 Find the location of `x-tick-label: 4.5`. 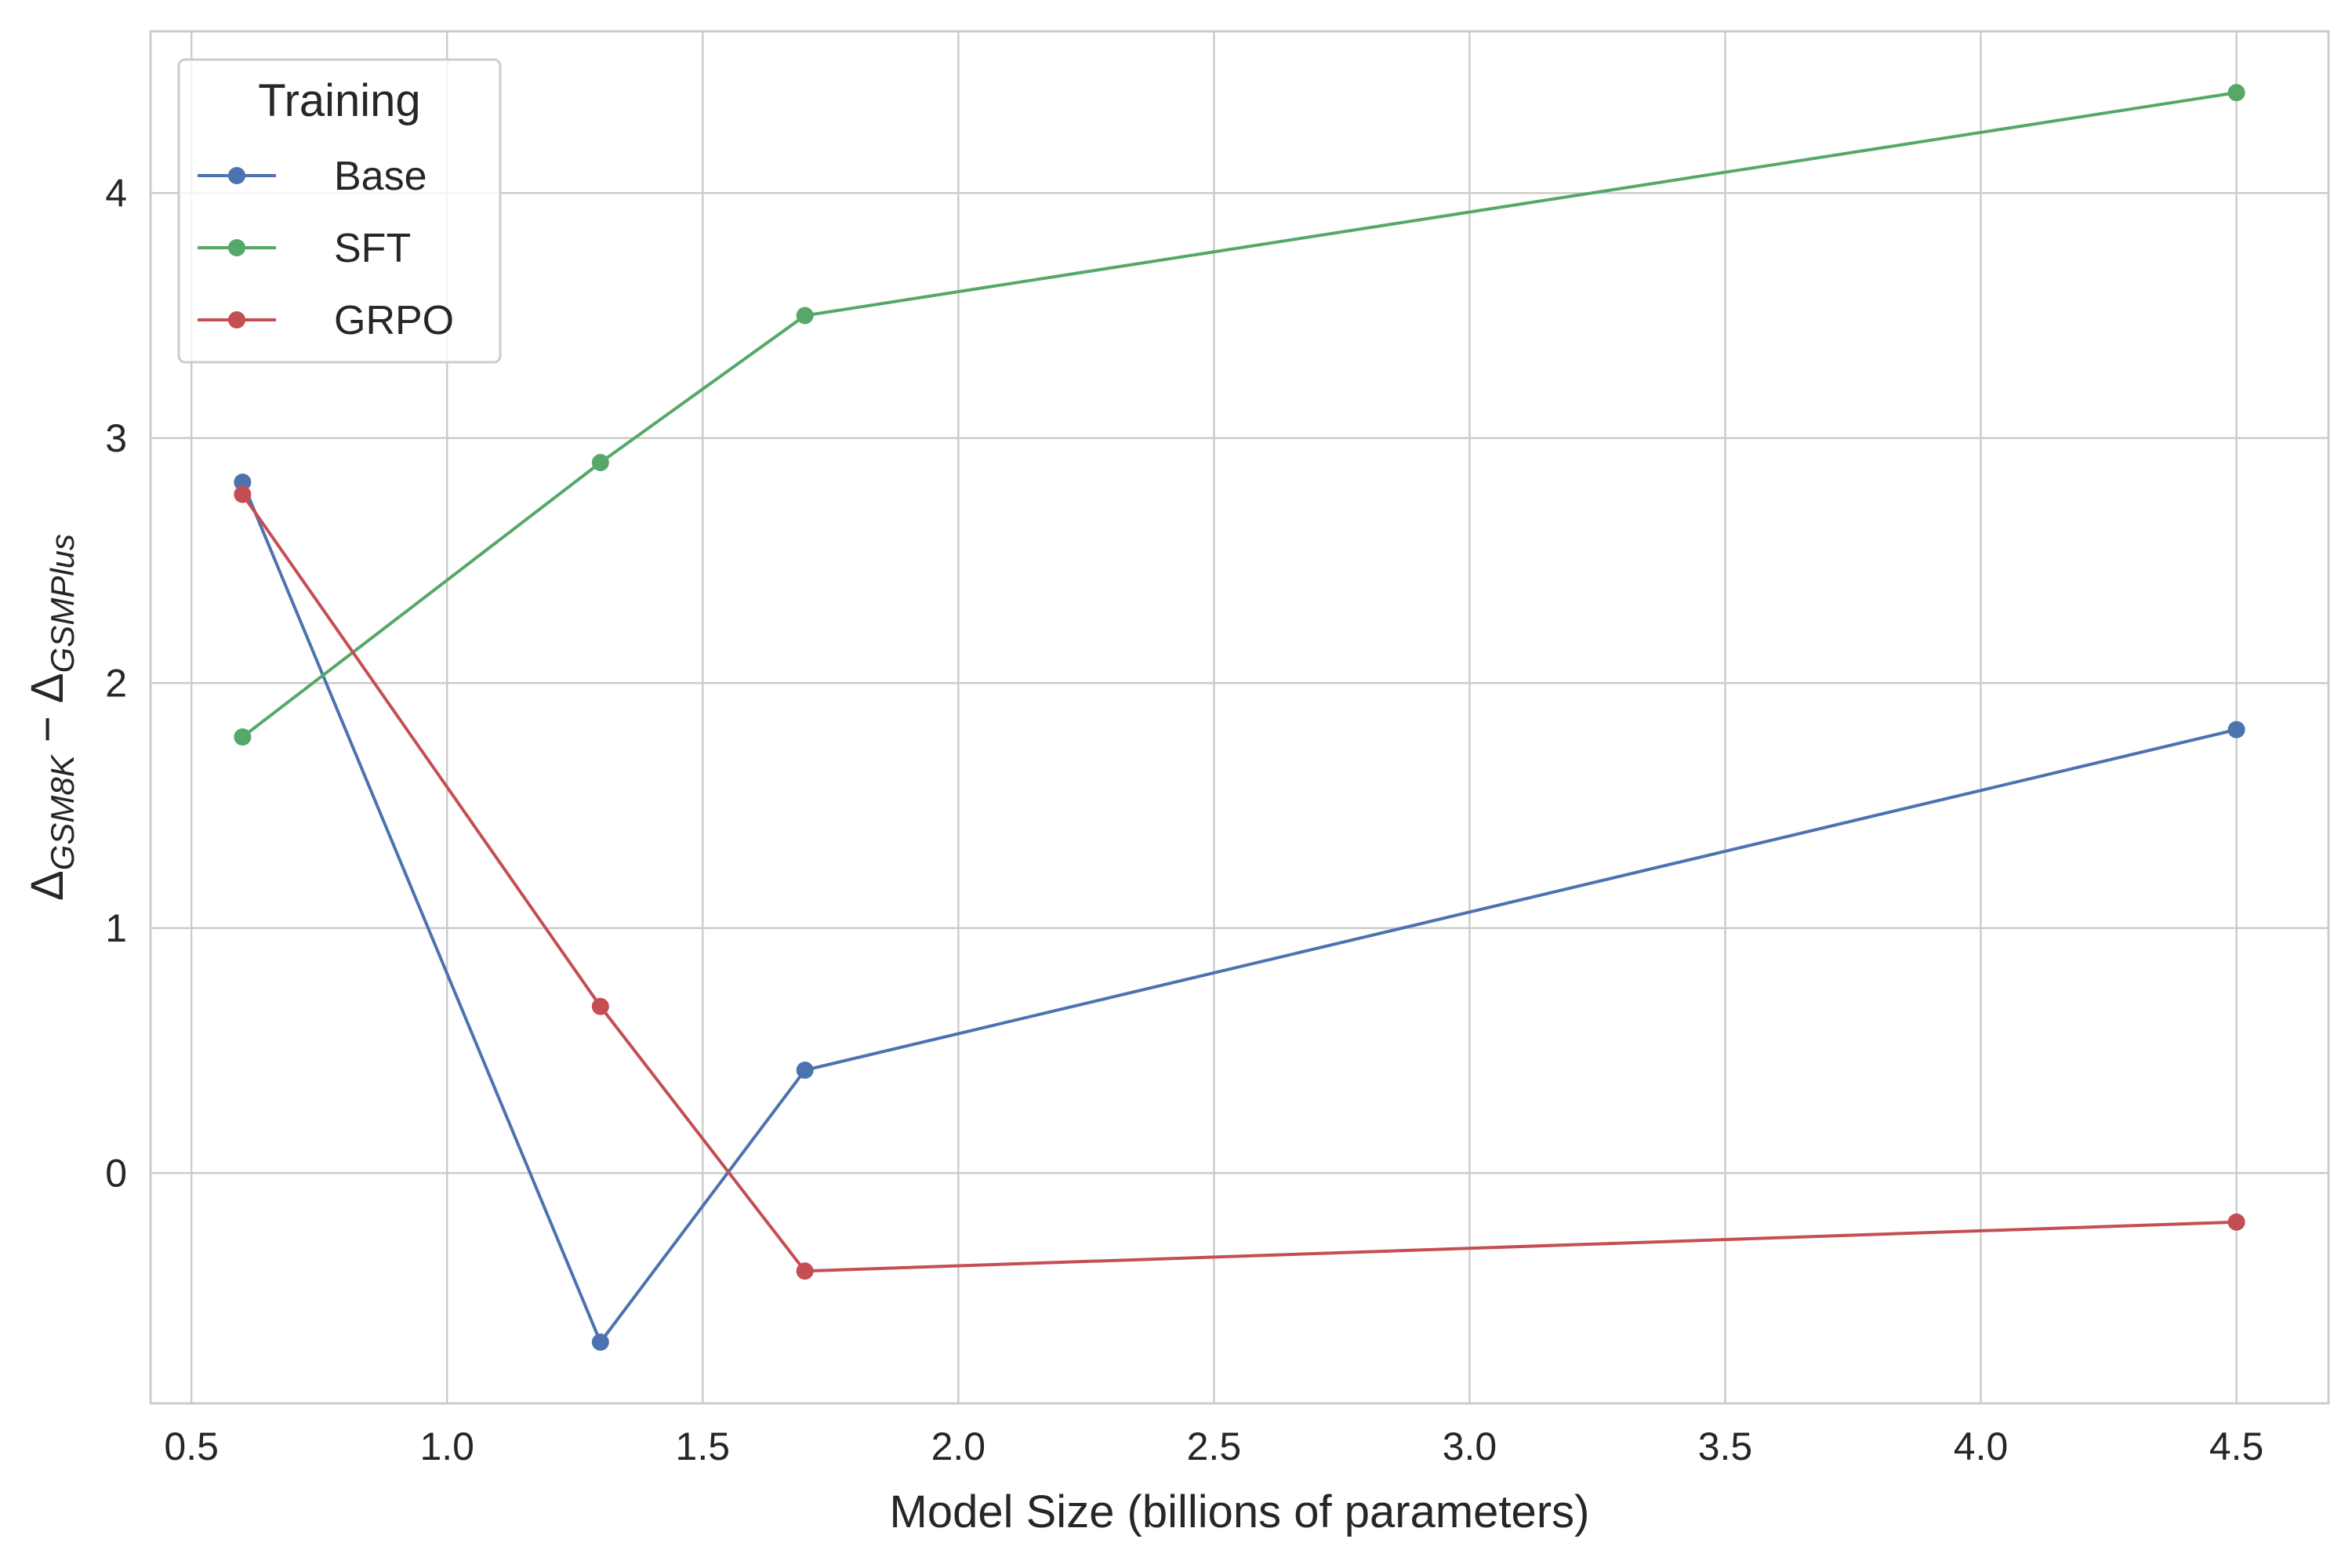

x-tick-label: 4.5 is located at coordinates (2236, 1446).